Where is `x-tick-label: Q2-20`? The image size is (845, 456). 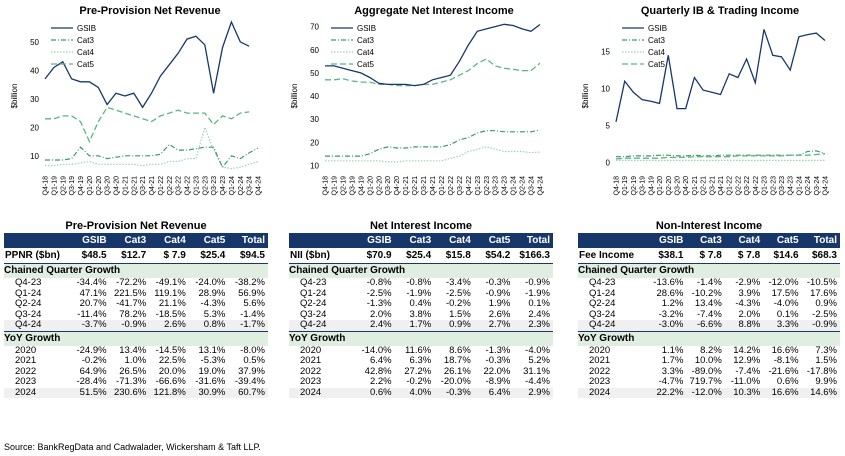
x-tick-label: Q2-20 is located at coordinates (669, 186).